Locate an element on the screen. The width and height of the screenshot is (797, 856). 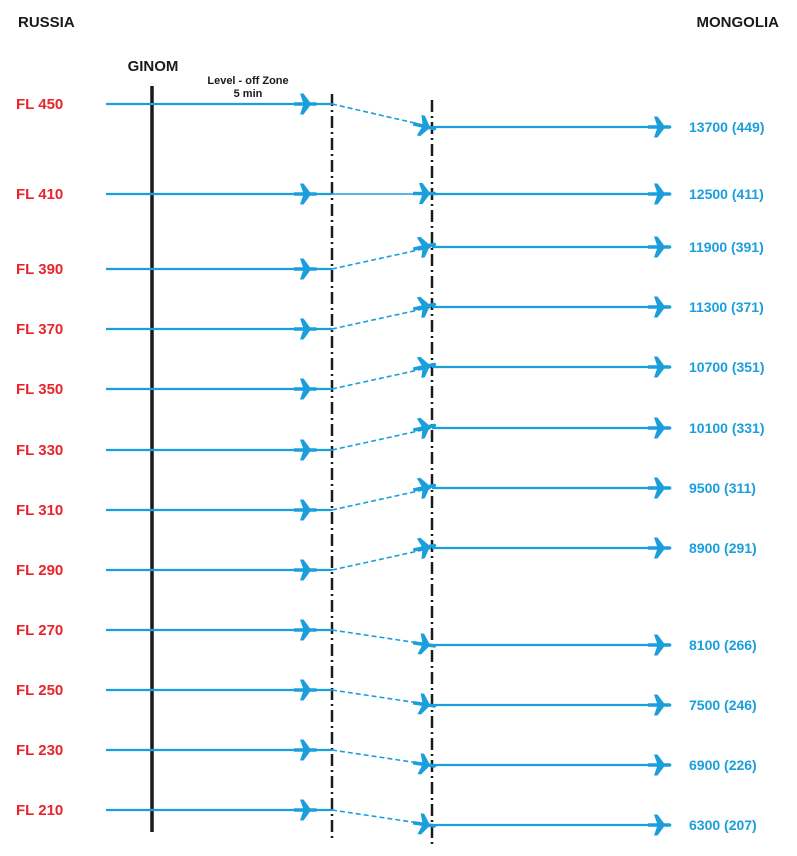
mongolia-altitude-label: 11900 (391) is located at coordinates (726, 247).